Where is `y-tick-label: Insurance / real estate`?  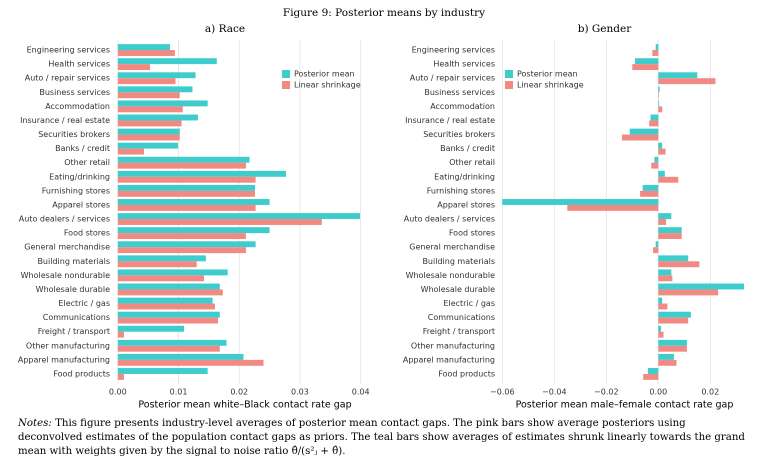 y-tick-label: Insurance / real estate is located at coordinates (65, 120).